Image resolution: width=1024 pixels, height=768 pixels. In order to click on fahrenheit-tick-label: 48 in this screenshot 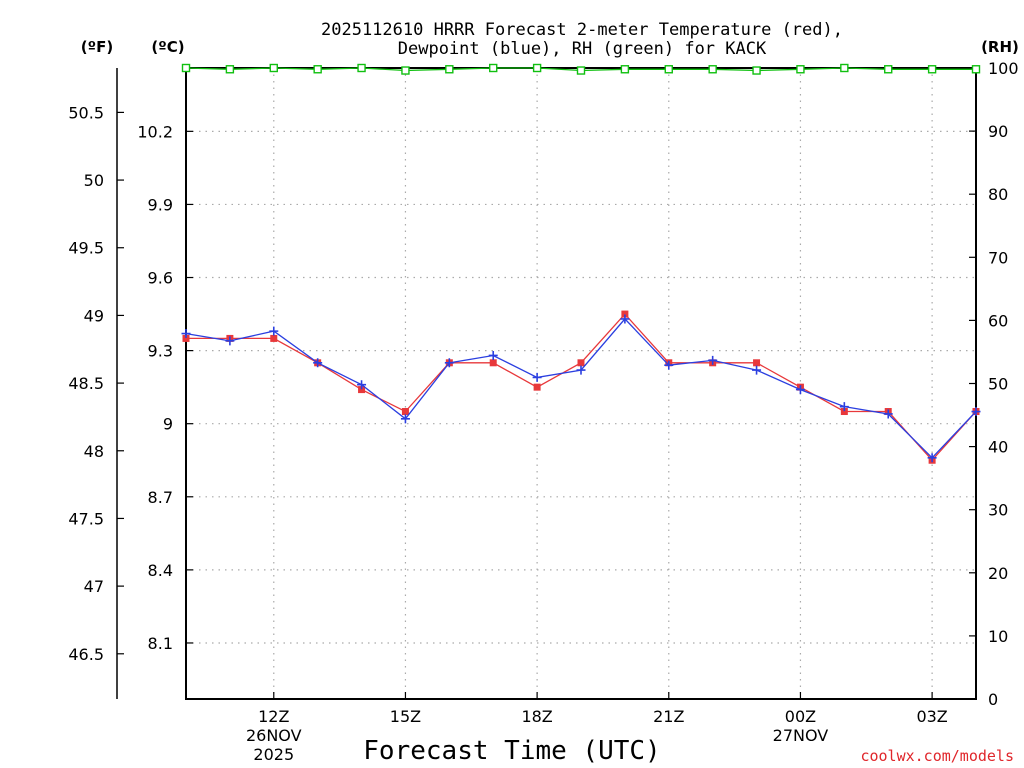, I will do `click(94, 451)`.